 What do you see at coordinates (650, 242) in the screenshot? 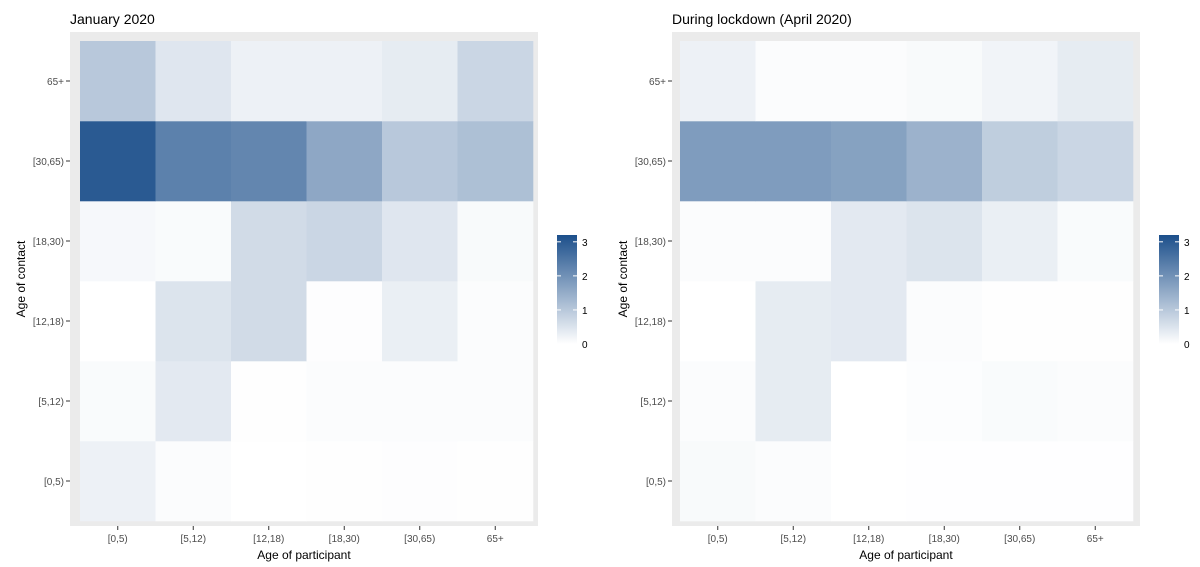
I see `y-tick-label: [18,30)` at bounding box center [650, 242].